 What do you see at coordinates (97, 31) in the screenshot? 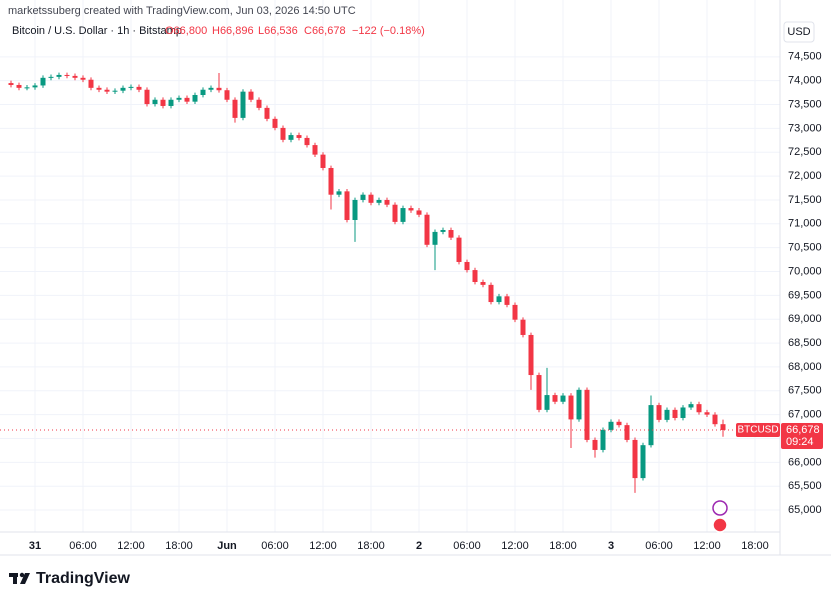
I see `symbol-title: Bitcoin / U.S. Dollar · 1h · Bitstamp` at bounding box center [97, 31].